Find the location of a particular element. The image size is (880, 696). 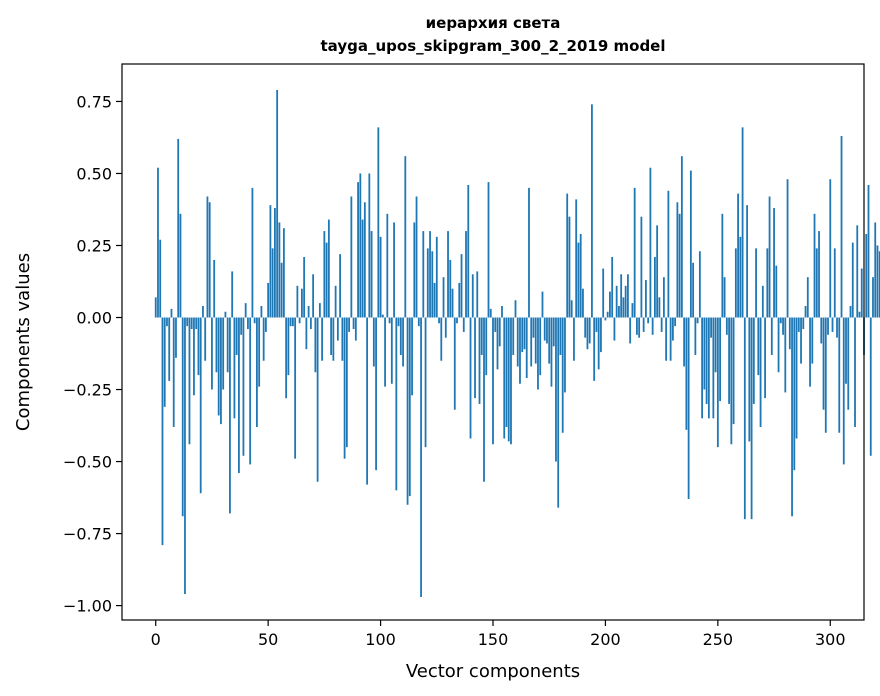

y-axis-label: Components values is located at coordinates (23, 342).